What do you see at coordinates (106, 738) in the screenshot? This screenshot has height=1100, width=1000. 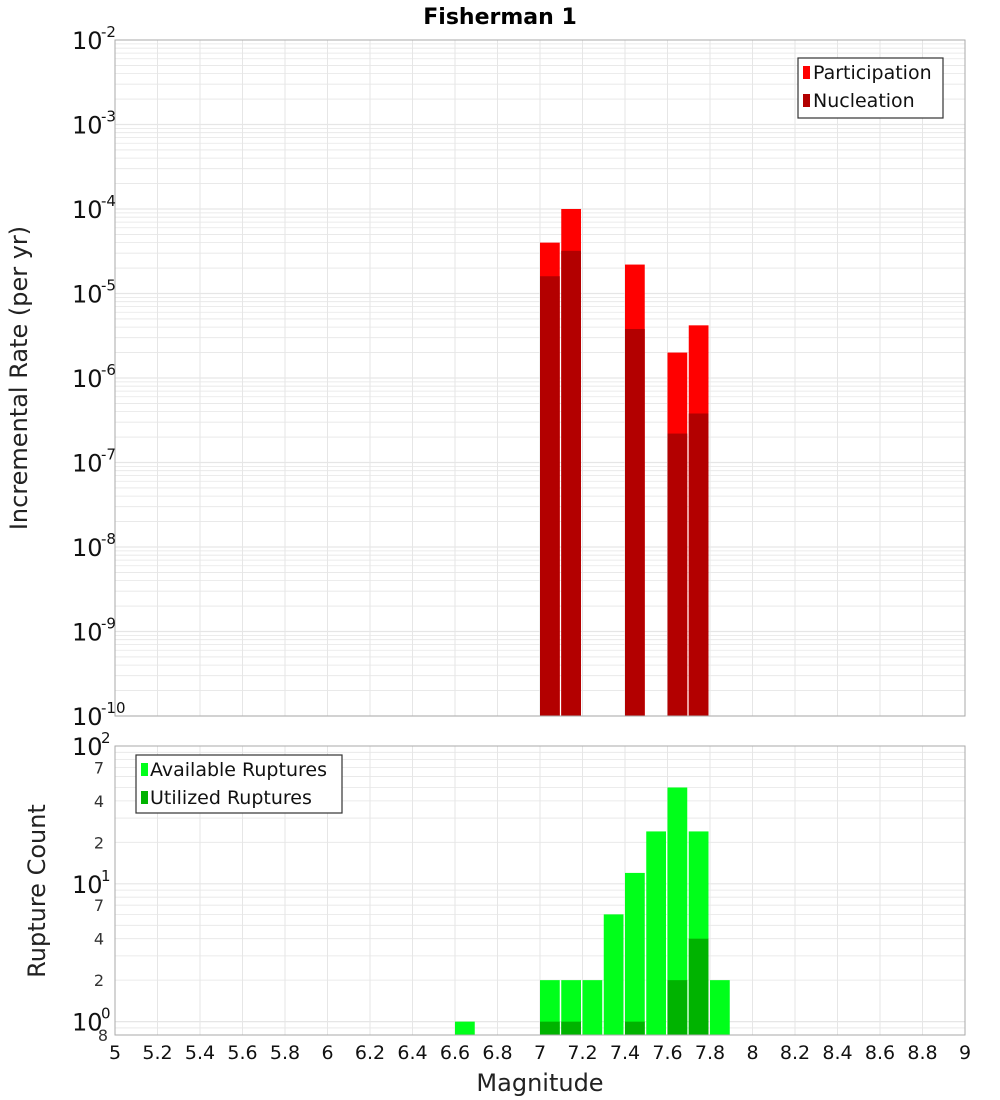 I see `bottom-y-tick-exponent: 2` at bounding box center [106, 738].